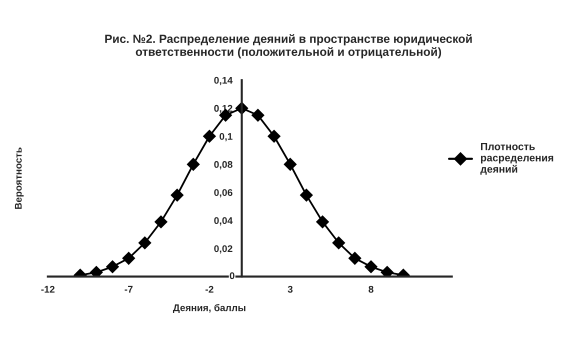 This screenshot has height=341, width=577. What do you see at coordinates (223, 165) in the screenshot?
I see `y-tick-label: 0,08` at bounding box center [223, 165].